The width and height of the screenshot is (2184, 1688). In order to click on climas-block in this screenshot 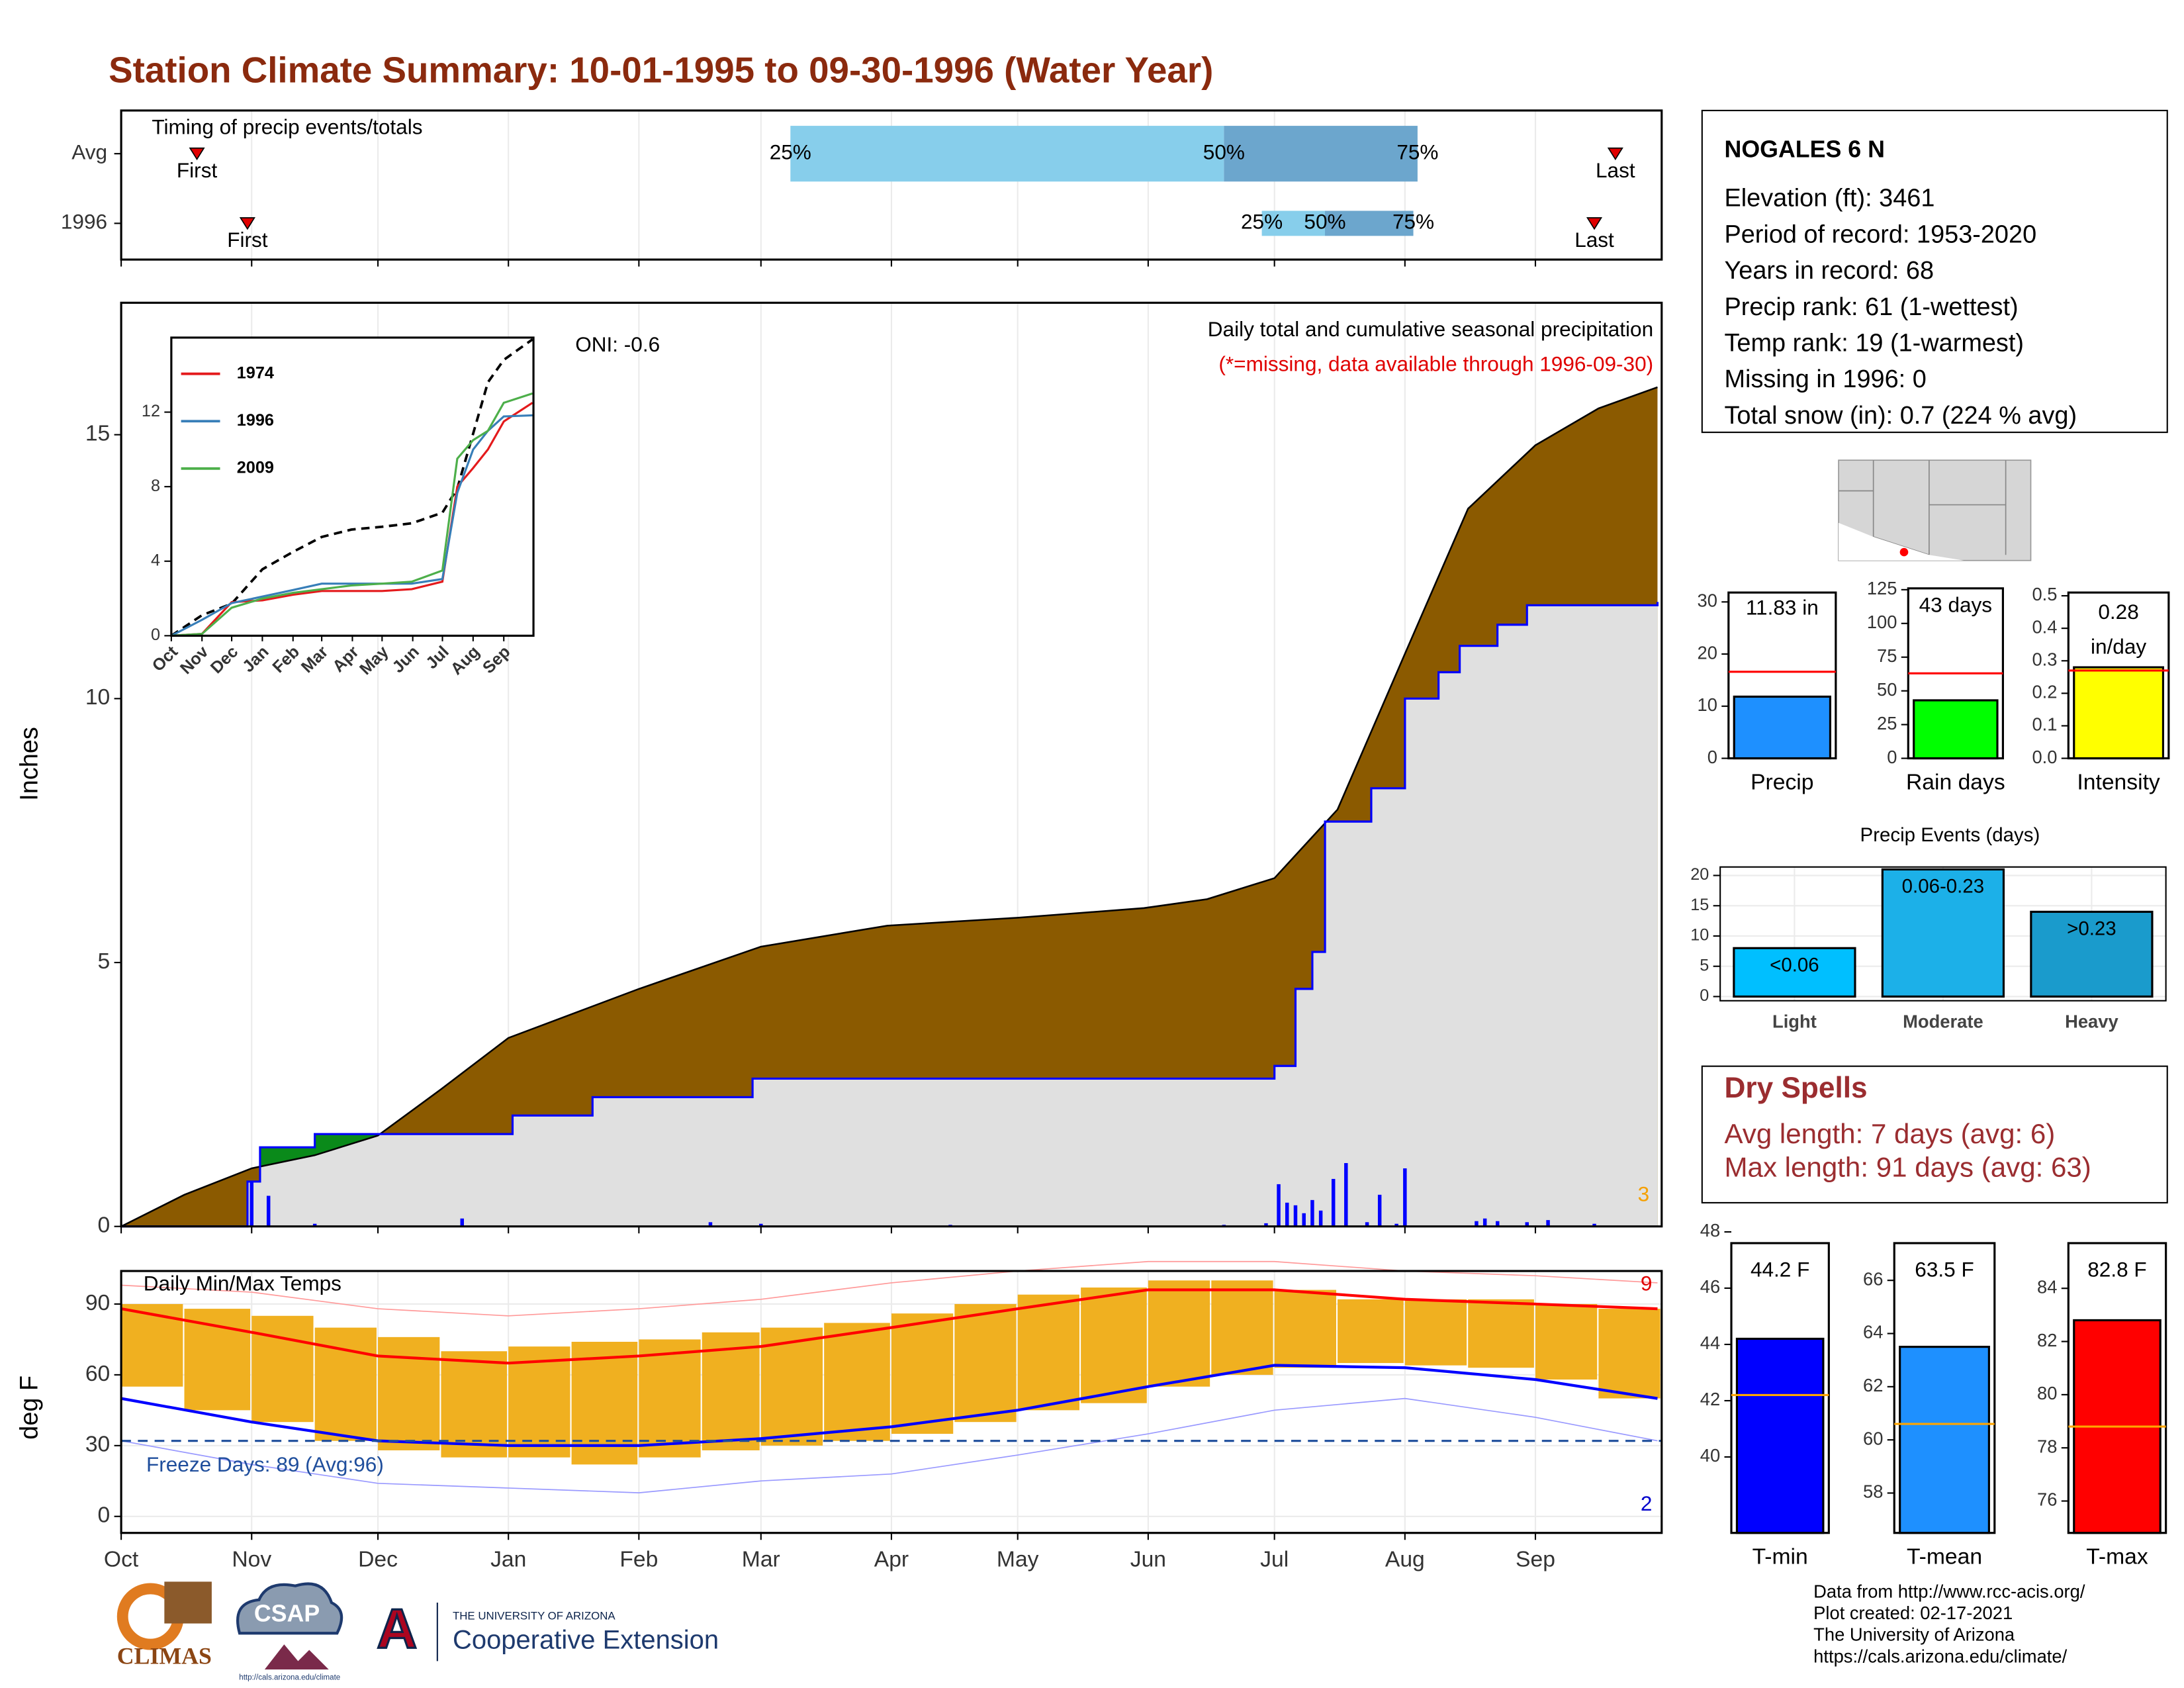, I will do `click(188, 1602)`.